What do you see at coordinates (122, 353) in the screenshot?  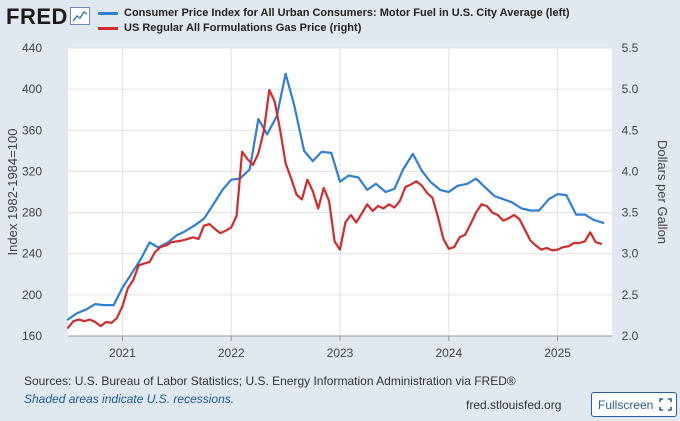 I see `x-tick-label: 2021` at bounding box center [122, 353].